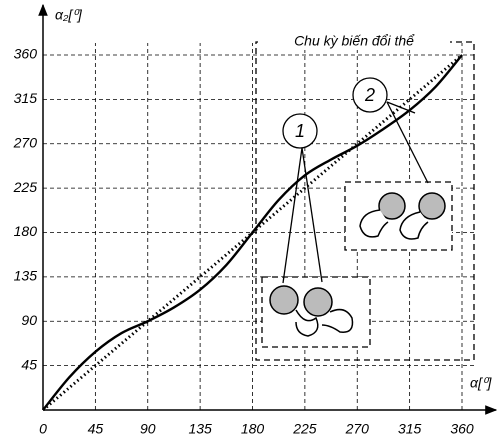 This screenshot has width=500, height=444. What do you see at coordinates (43, 429) in the screenshot?
I see `x-tick-label: 0` at bounding box center [43, 429].